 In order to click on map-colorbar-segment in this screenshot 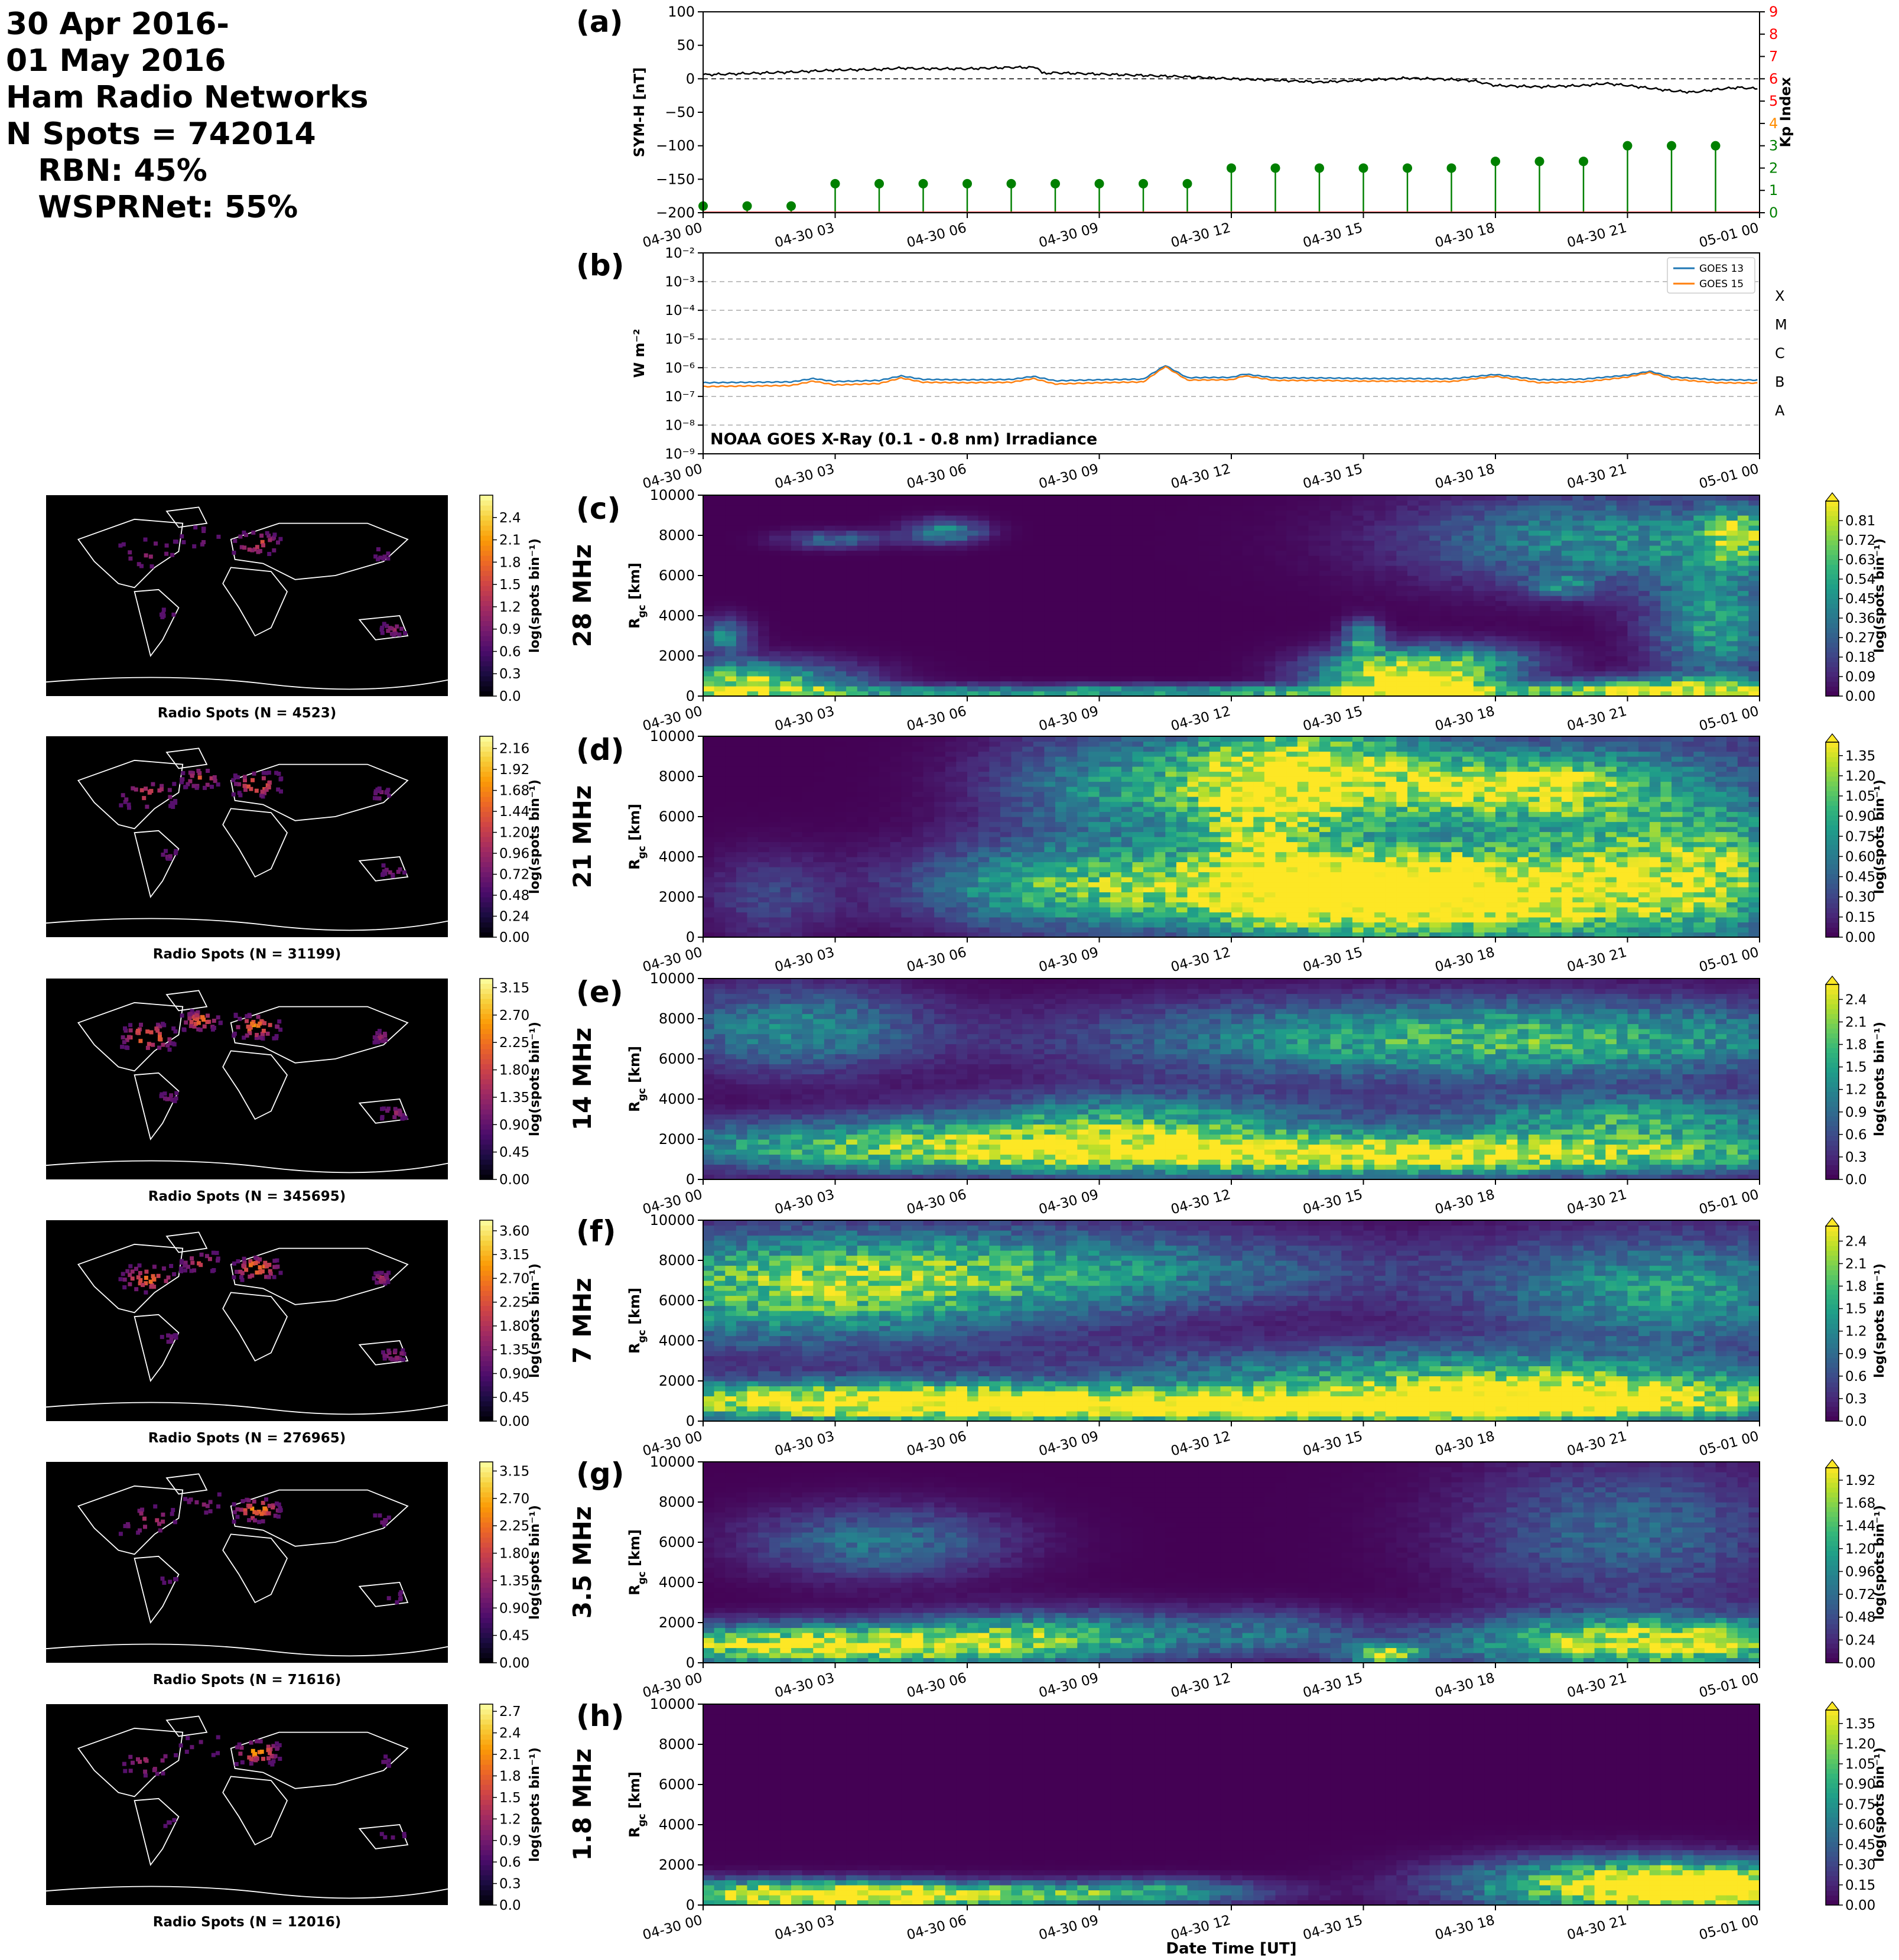, I will do `click(486, 599)`.